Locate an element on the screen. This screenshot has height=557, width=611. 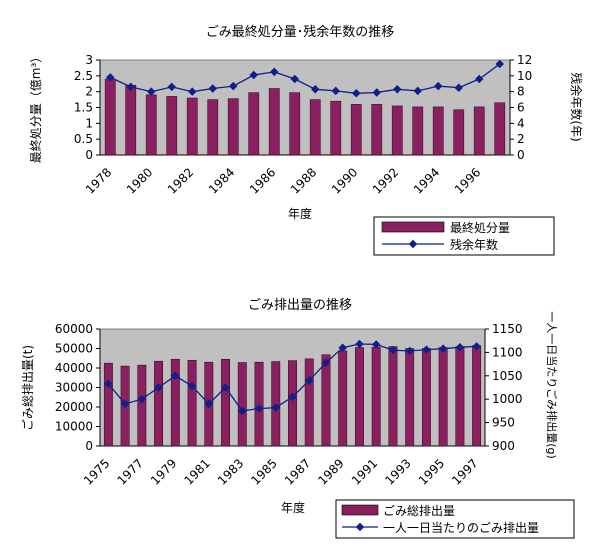
x-tick-label: 1990 is located at coordinates (344, 180).